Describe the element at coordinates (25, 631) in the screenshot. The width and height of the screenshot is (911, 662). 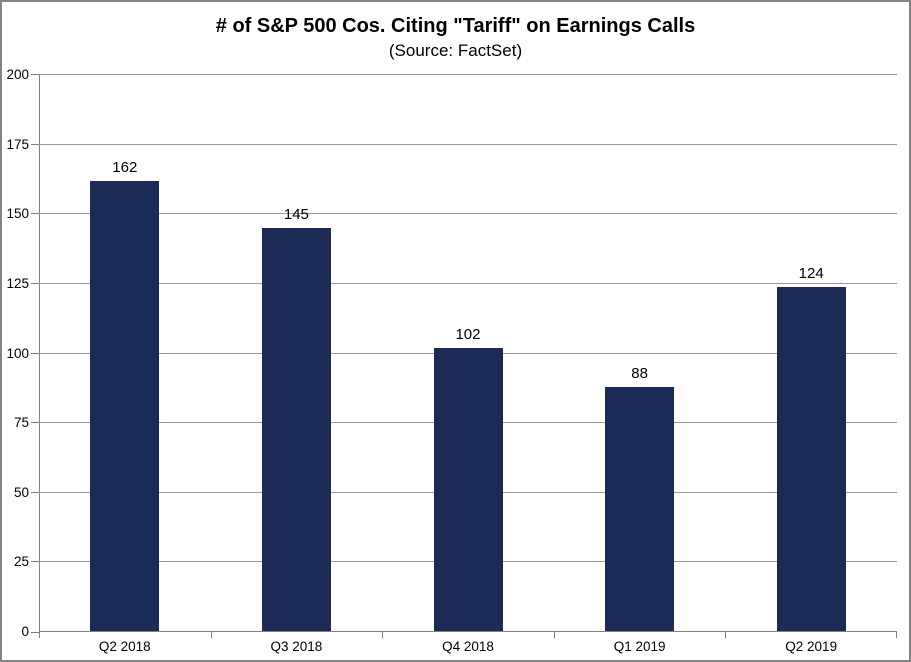
I see `y-axis-tick-label: 0` at that location.